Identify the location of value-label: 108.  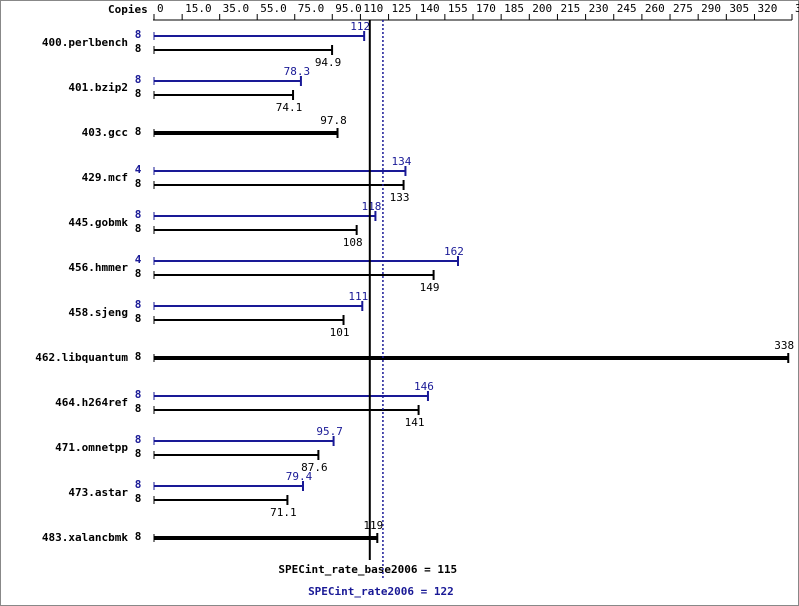
(353, 242).